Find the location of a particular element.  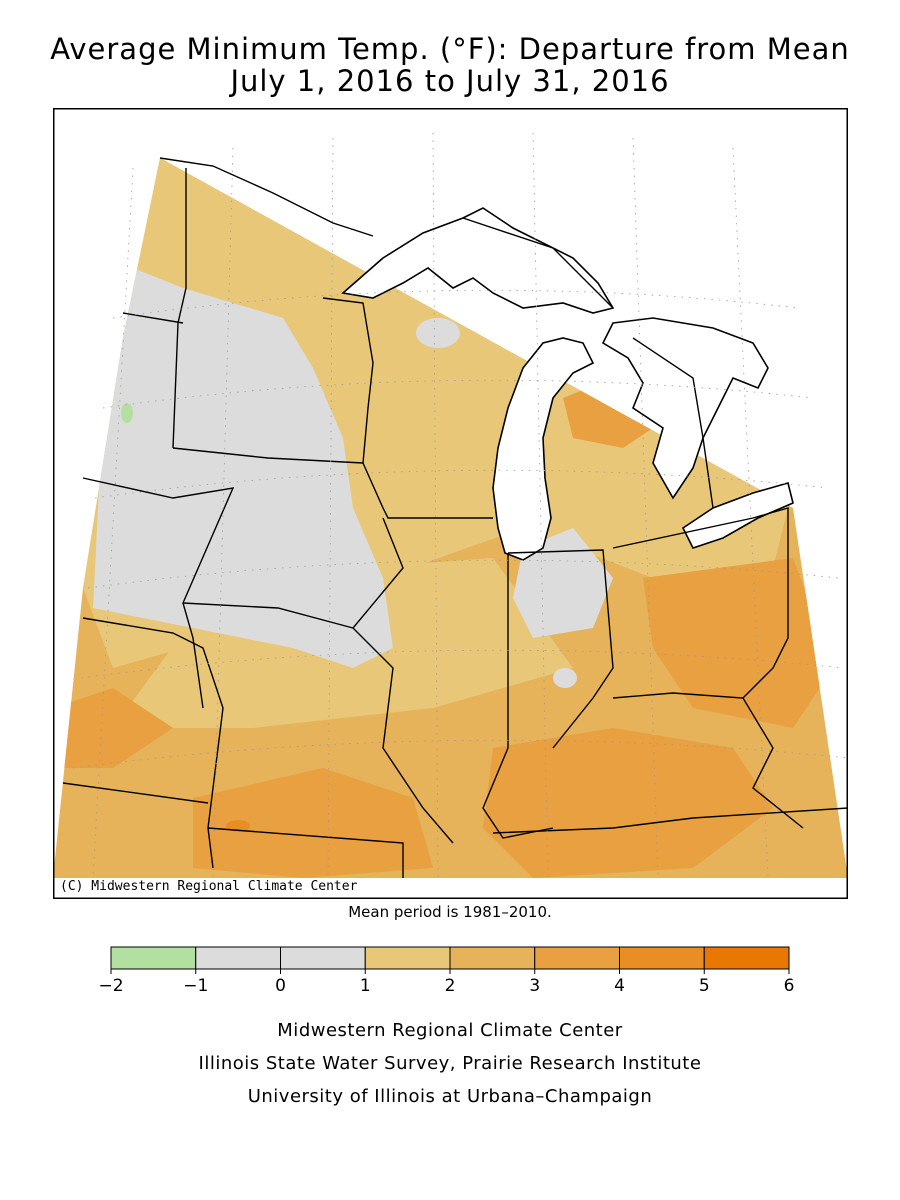

legend-tick-label: 2 is located at coordinates (450, 986).